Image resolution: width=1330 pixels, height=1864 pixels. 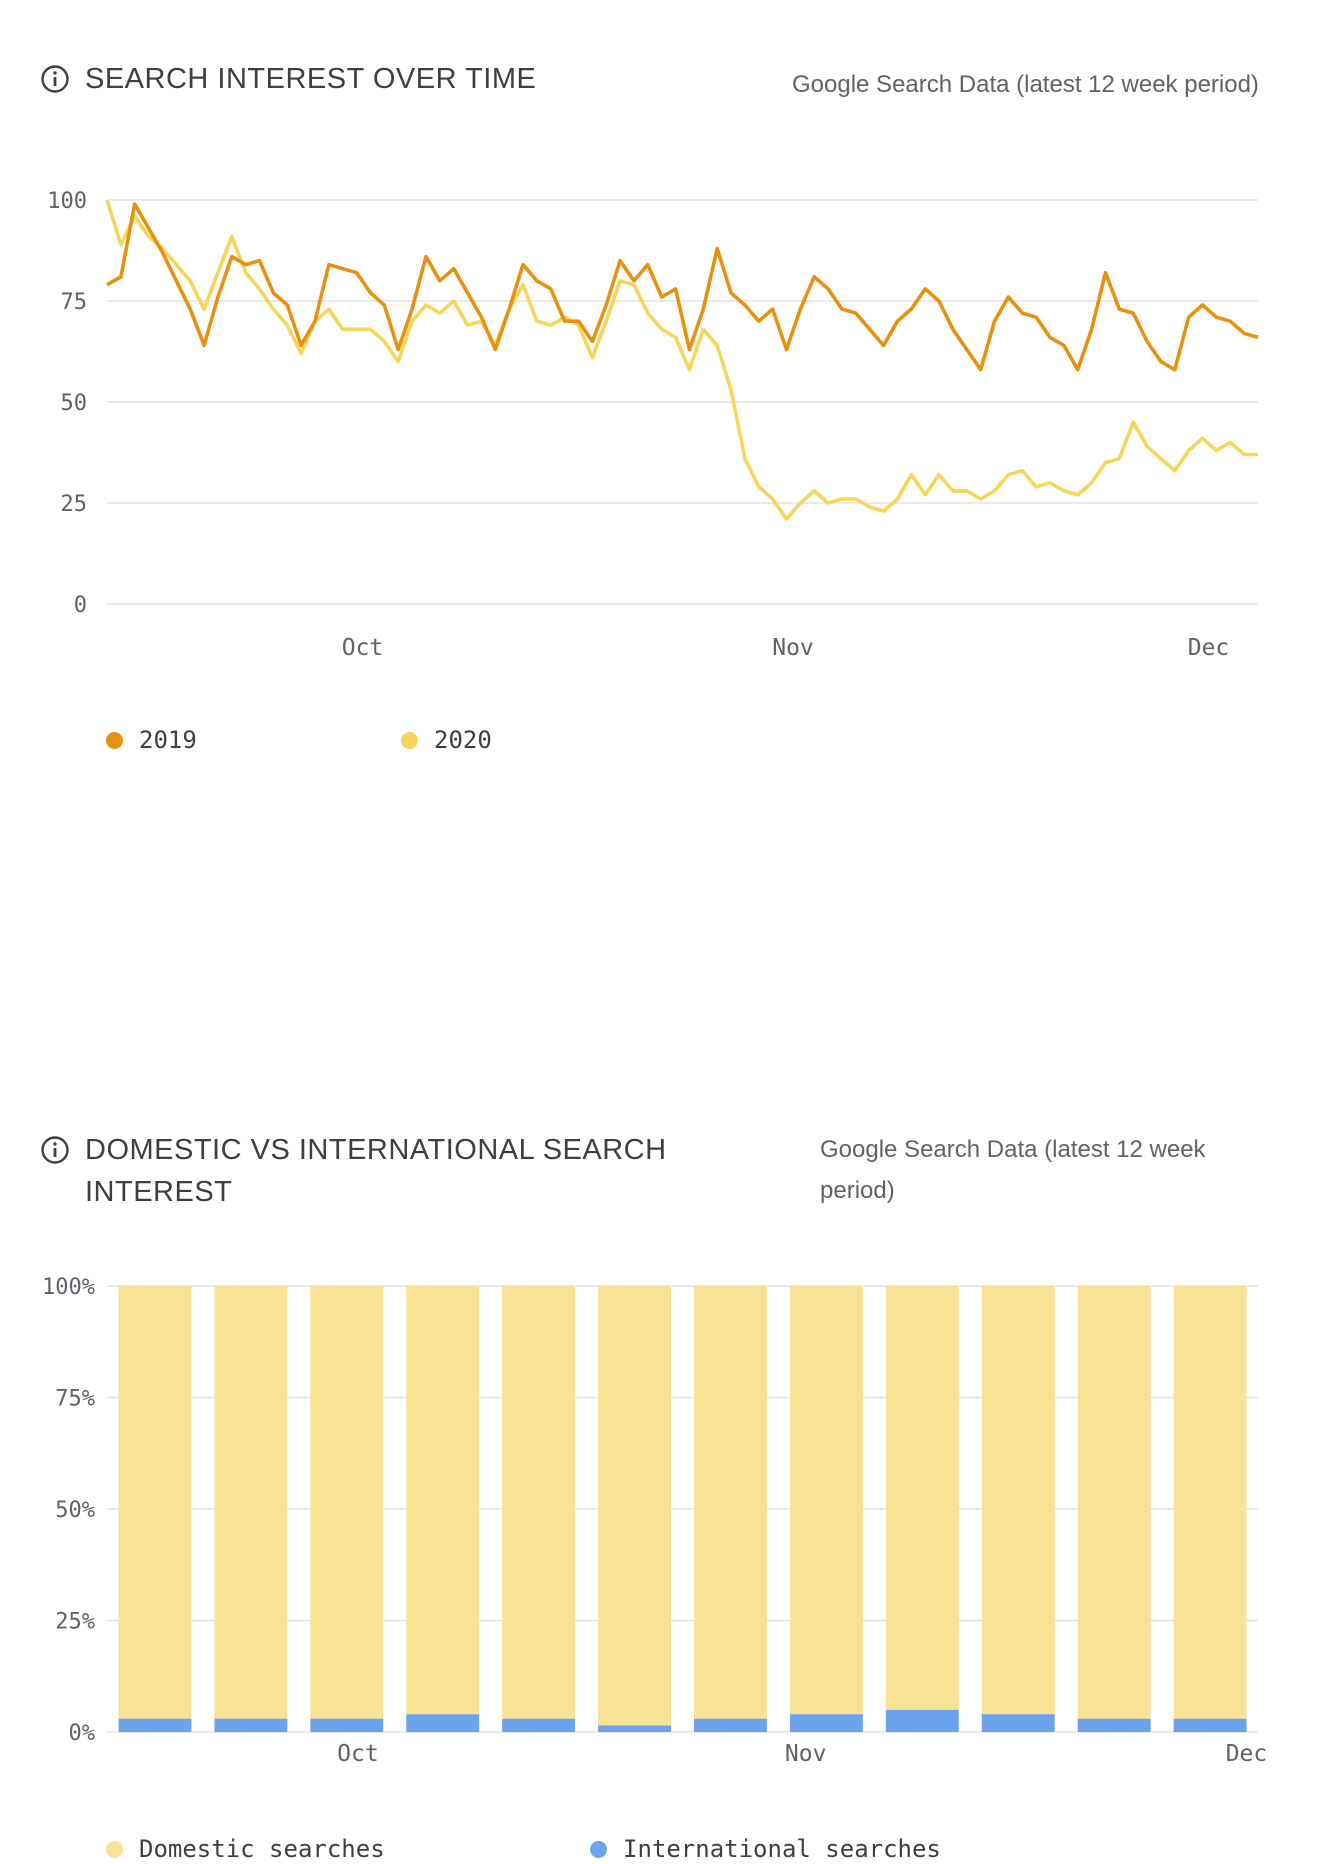 What do you see at coordinates (114, 1849) in the screenshot?
I see `legend-dot-domestic` at bounding box center [114, 1849].